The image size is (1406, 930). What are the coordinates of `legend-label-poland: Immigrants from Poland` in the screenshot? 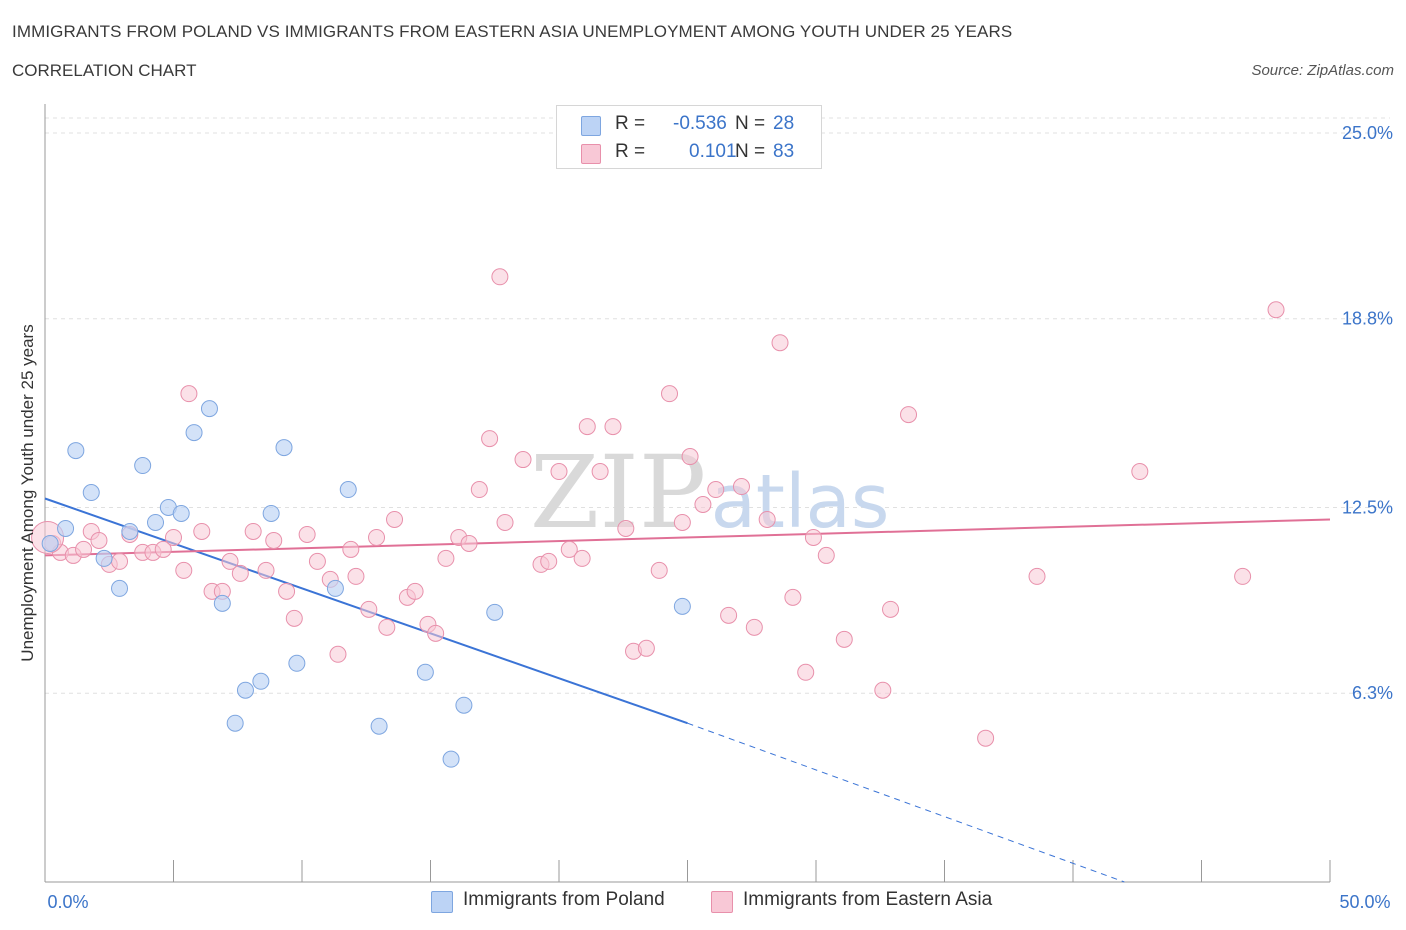 It's located at (564, 899).